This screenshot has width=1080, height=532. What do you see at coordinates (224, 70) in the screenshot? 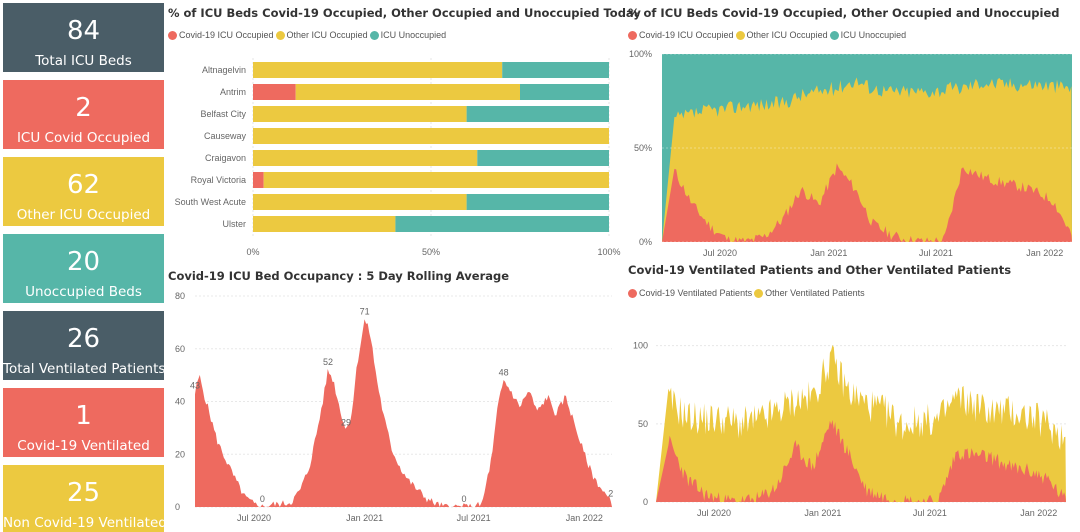
I see `category-label: Altnagelvin` at bounding box center [224, 70].